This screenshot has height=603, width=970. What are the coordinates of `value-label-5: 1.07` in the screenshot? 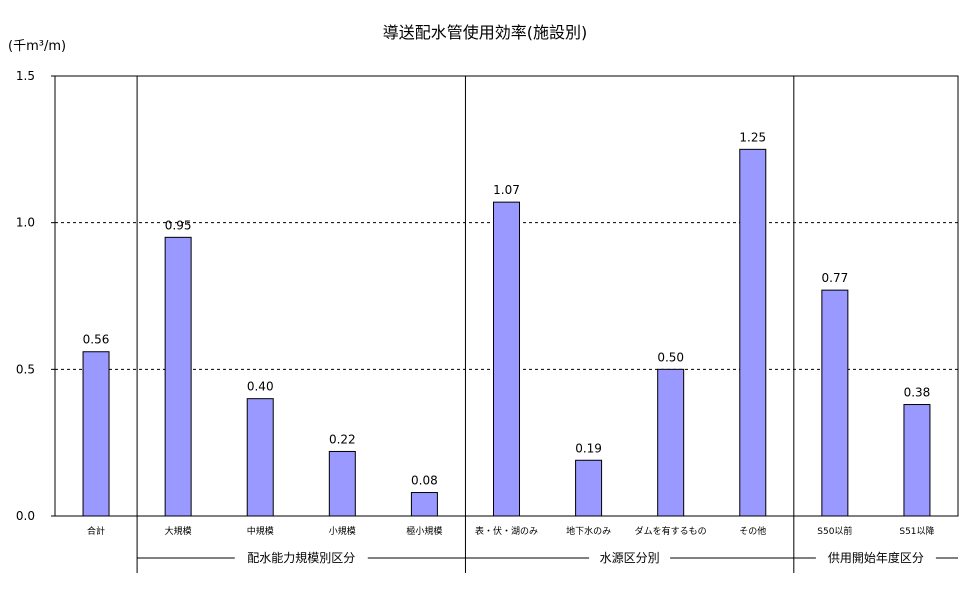 It's located at (506, 190).